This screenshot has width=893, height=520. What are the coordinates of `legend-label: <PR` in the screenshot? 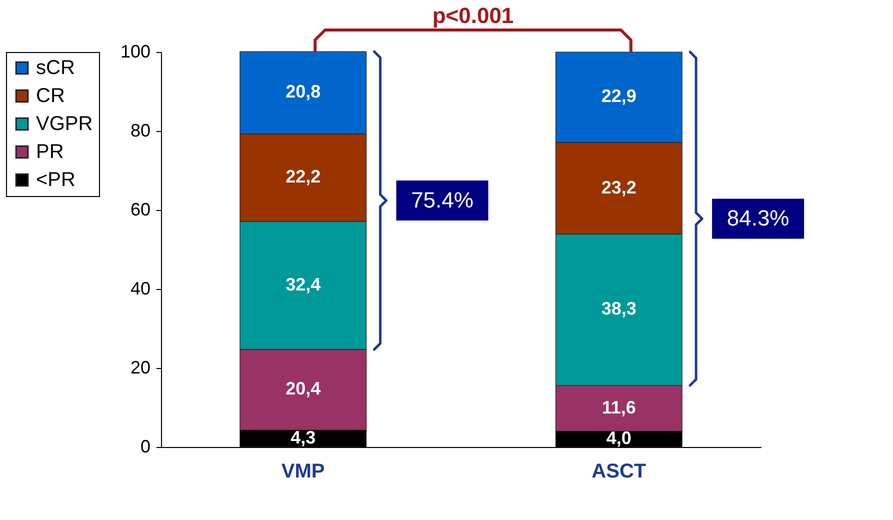 It's located at (56, 180).